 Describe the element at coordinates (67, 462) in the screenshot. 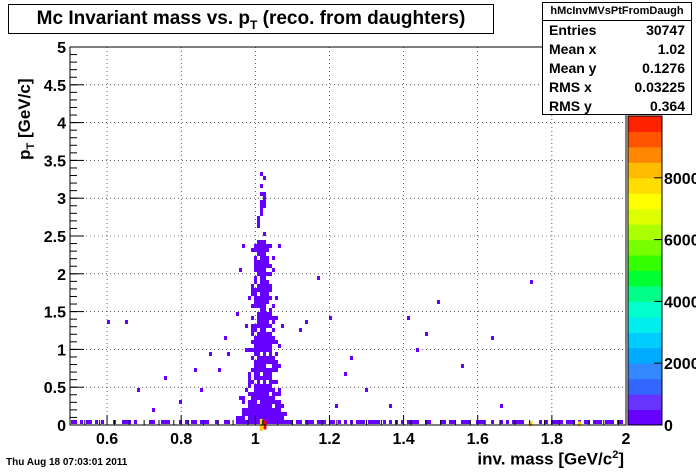

I see `timestamp: Thu Aug 18 07:03:01 2011` at that location.